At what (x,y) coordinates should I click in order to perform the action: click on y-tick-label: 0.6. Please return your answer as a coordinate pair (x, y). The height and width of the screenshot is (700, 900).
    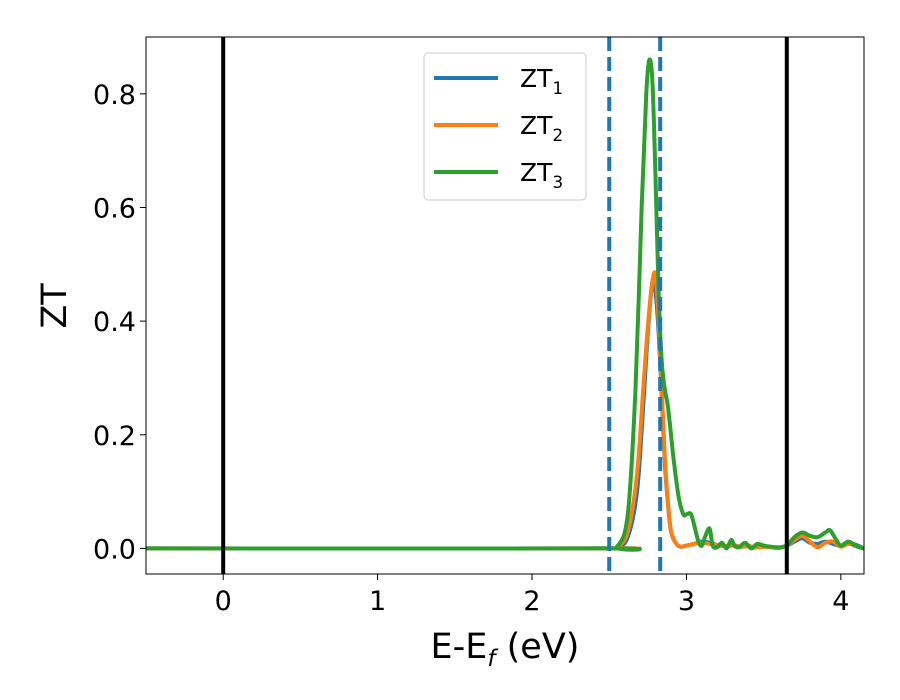
    Looking at the image, I should click on (114, 208).